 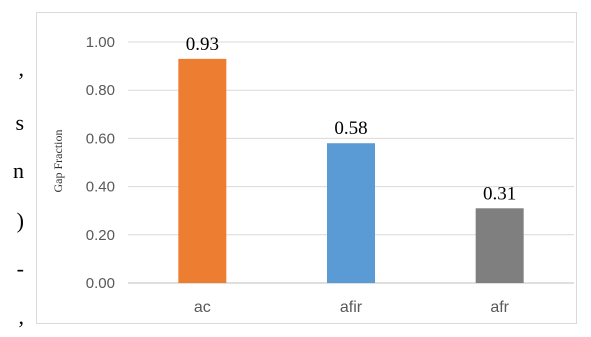 I want to click on data-label-afir: 0.58, so click(x=350, y=128).